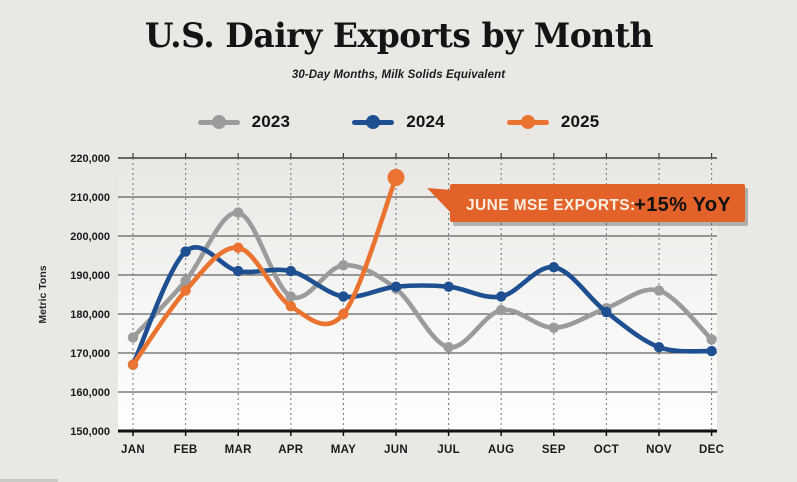  Describe the element at coordinates (90, 354) in the screenshot. I see `y-axis-tick-label: 170,000` at that location.